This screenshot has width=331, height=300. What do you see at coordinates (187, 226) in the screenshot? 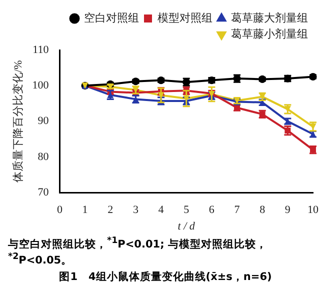
I see `x-axis-title: t / d` at bounding box center [187, 226].